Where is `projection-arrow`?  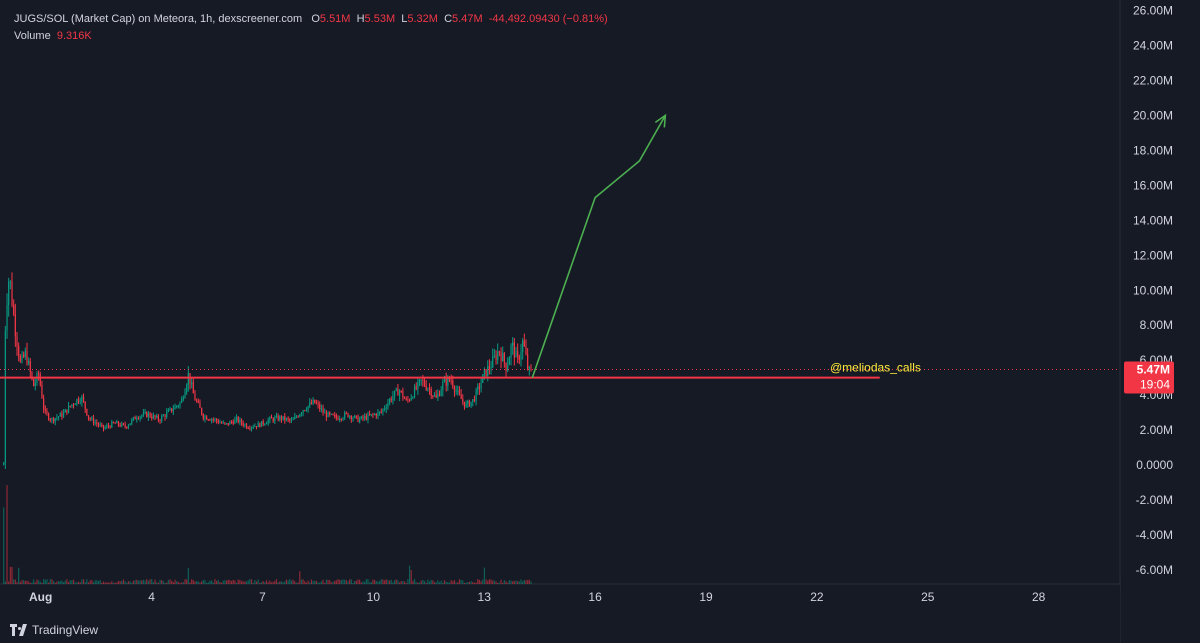 projection-arrow is located at coordinates (599, 246).